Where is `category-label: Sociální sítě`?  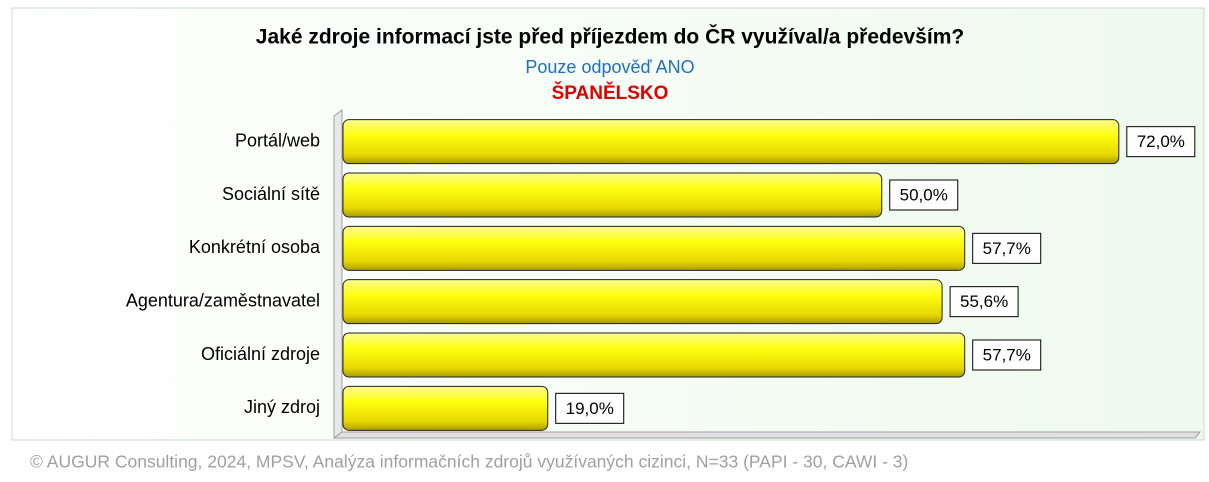
category-label: Sociální sítě is located at coordinates (271, 194).